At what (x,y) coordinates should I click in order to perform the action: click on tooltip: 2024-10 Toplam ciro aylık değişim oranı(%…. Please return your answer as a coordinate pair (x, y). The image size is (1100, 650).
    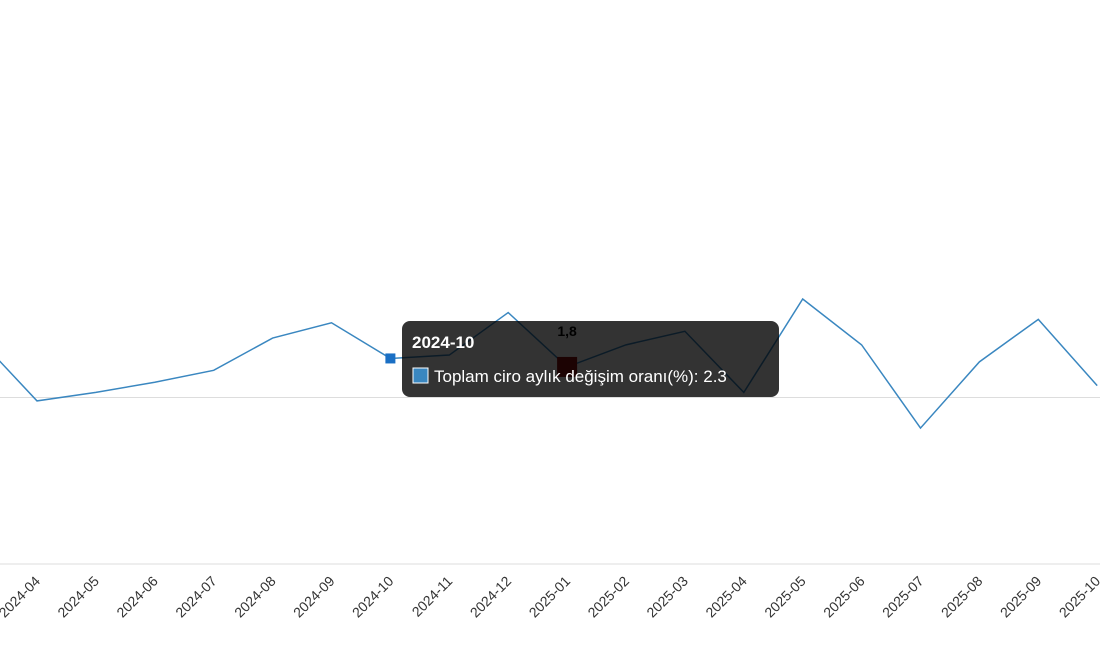
    Looking at the image, I should click on (590, 359).